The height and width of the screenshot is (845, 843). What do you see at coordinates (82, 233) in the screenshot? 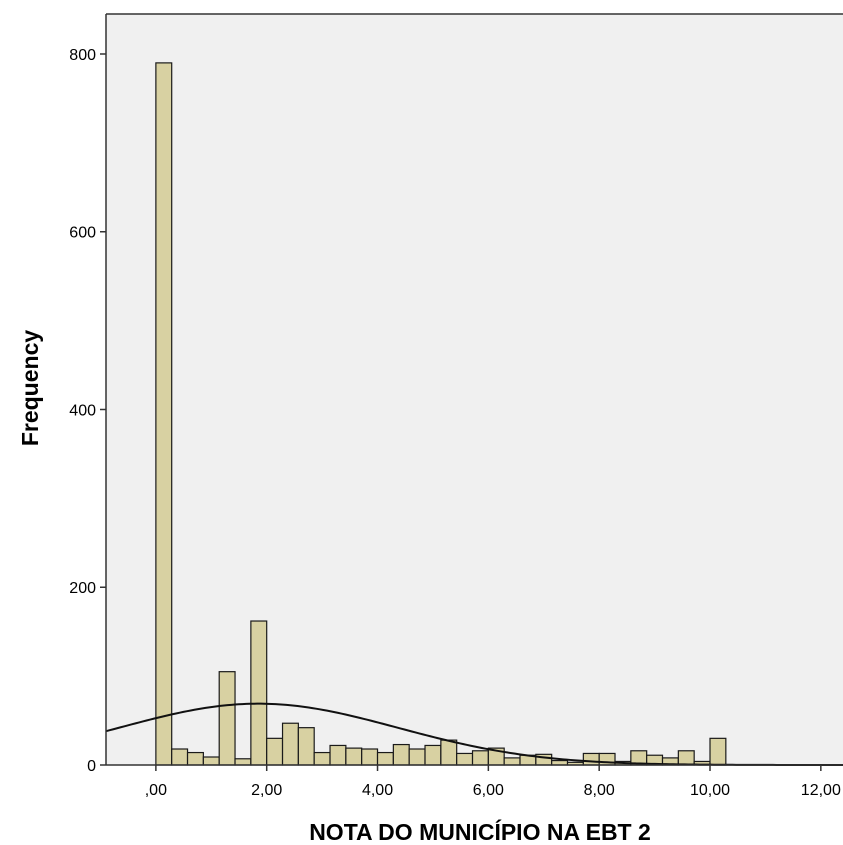
I see `y-tick-label: 600` at bounding box center [82, 233].